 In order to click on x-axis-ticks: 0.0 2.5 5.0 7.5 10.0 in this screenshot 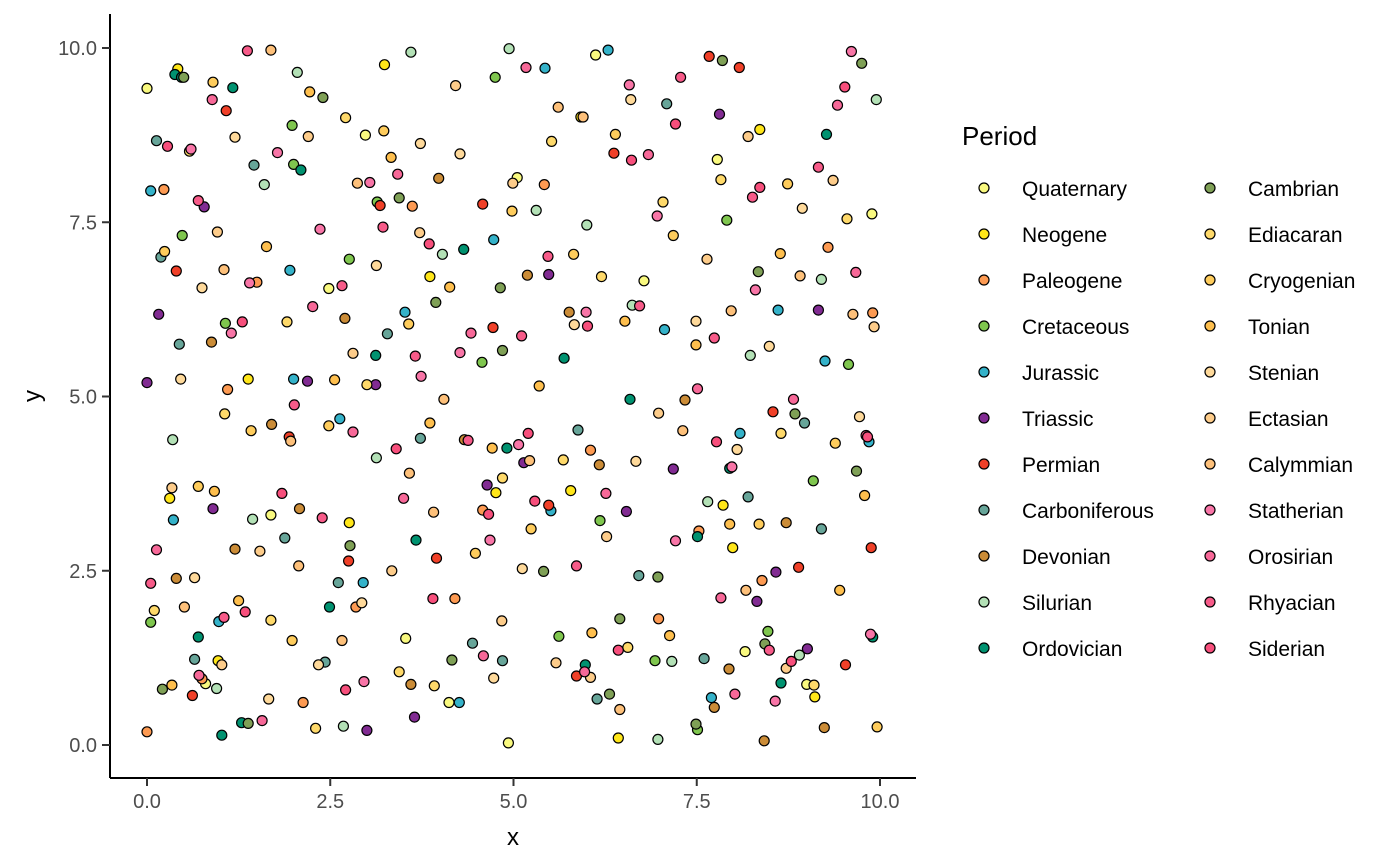, I will do `click(516, 795)`.